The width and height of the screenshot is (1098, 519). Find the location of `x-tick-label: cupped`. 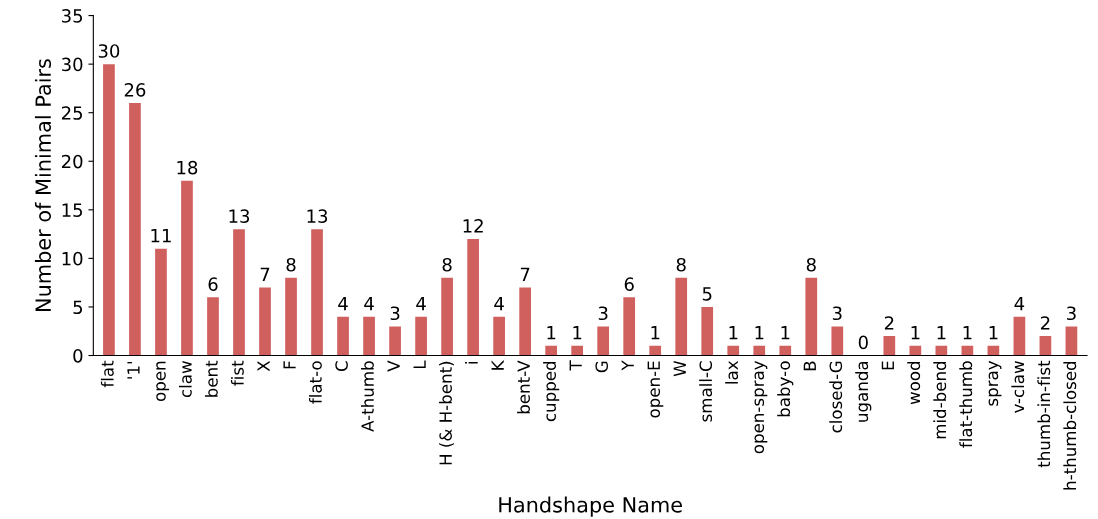

x-tick-label: cupped is located at coordinates (551, 391).